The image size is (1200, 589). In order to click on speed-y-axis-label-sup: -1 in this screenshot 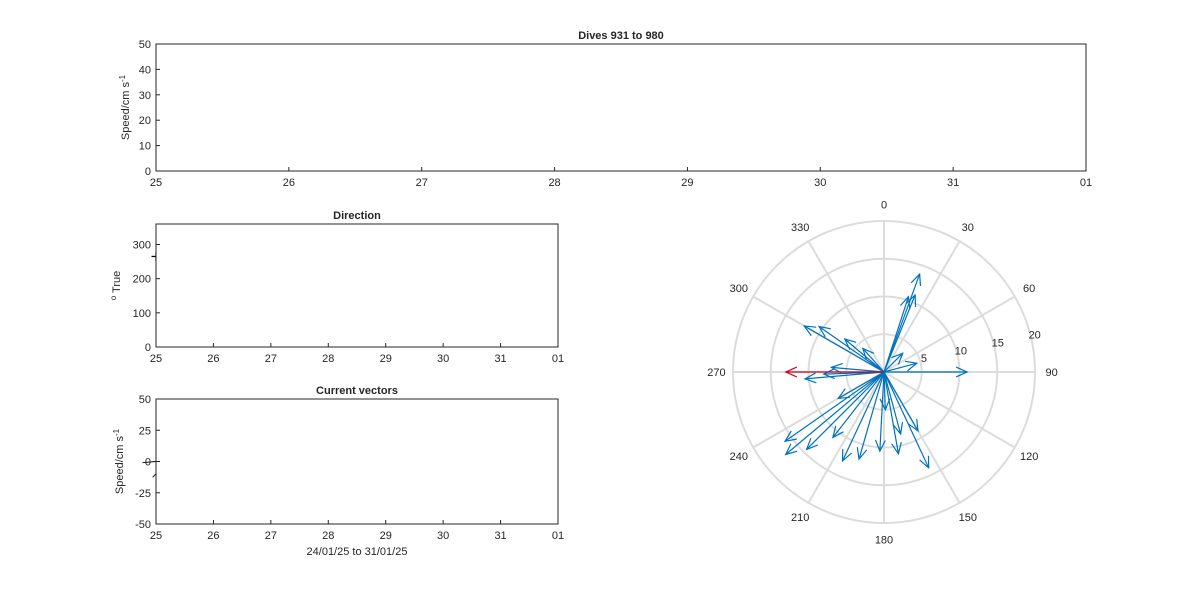, I will do `click(122, 78)`.